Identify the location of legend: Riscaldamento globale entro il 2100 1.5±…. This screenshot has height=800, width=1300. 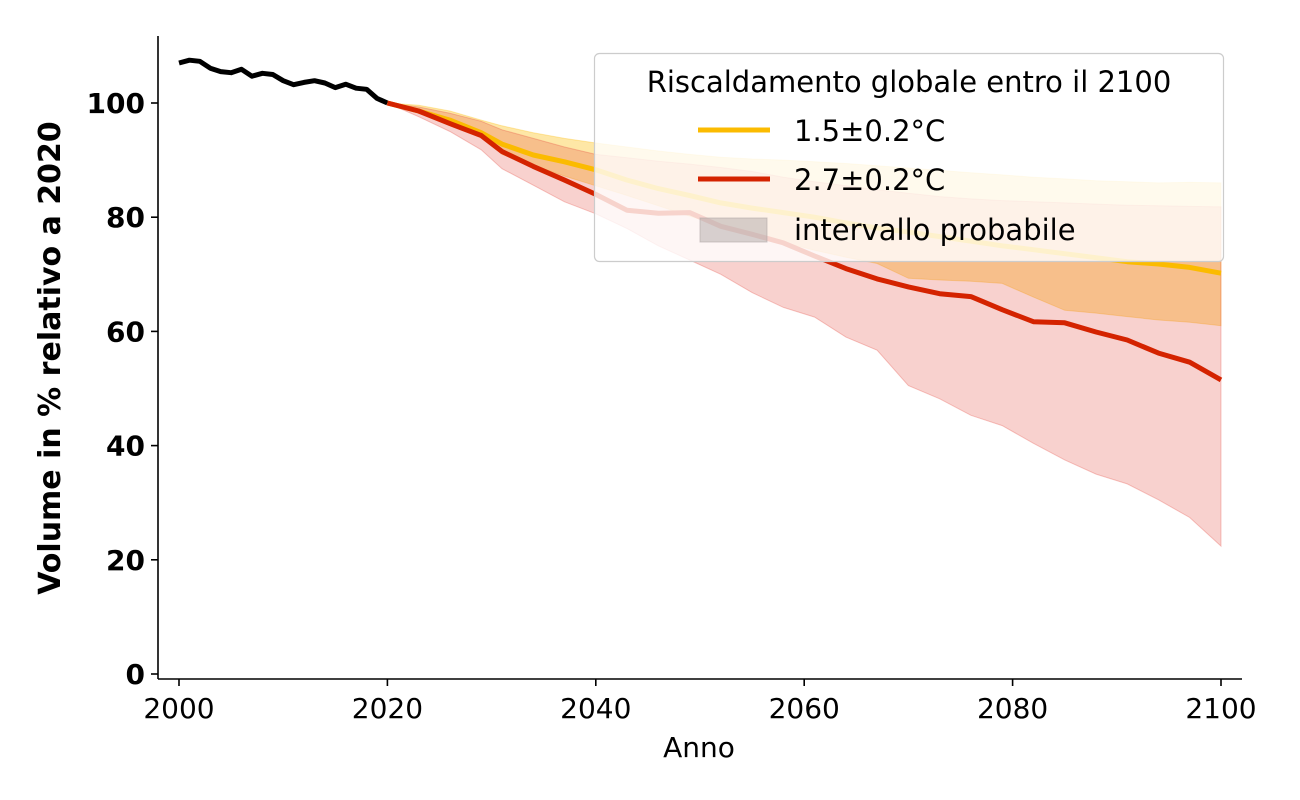
(909, 157).